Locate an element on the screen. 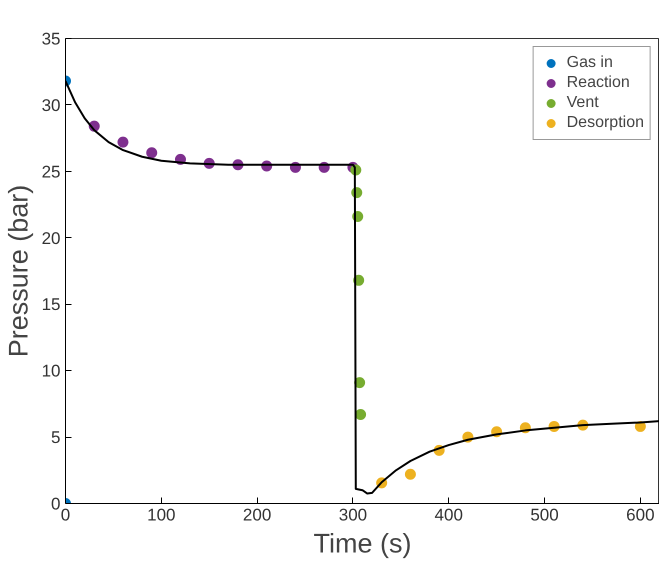 Image resolution: width=659 pixels, height=561 pixels. y-axis-title: Pressure (bar) is located at coordinates (19, 271).